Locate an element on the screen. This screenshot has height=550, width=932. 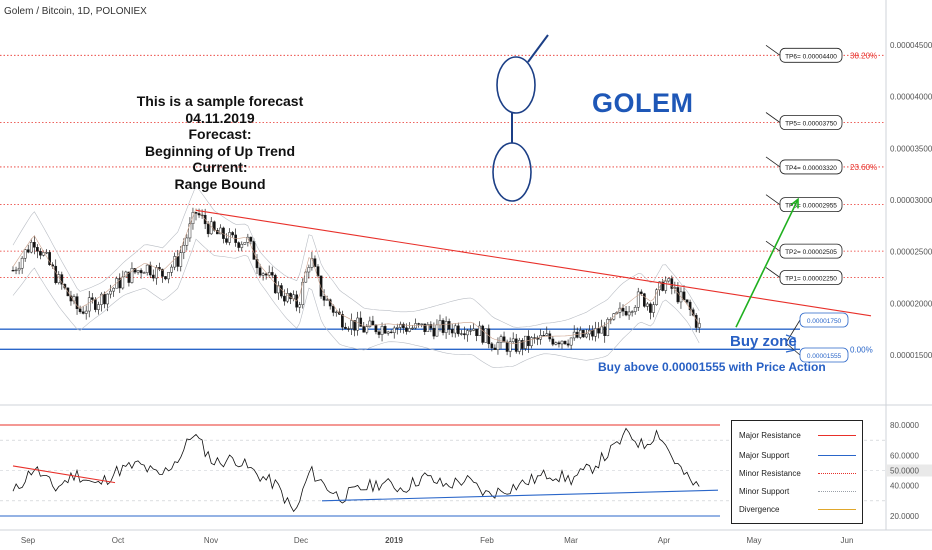
price-tick-label: 0.00002500 is located at coordinates (911, 252).